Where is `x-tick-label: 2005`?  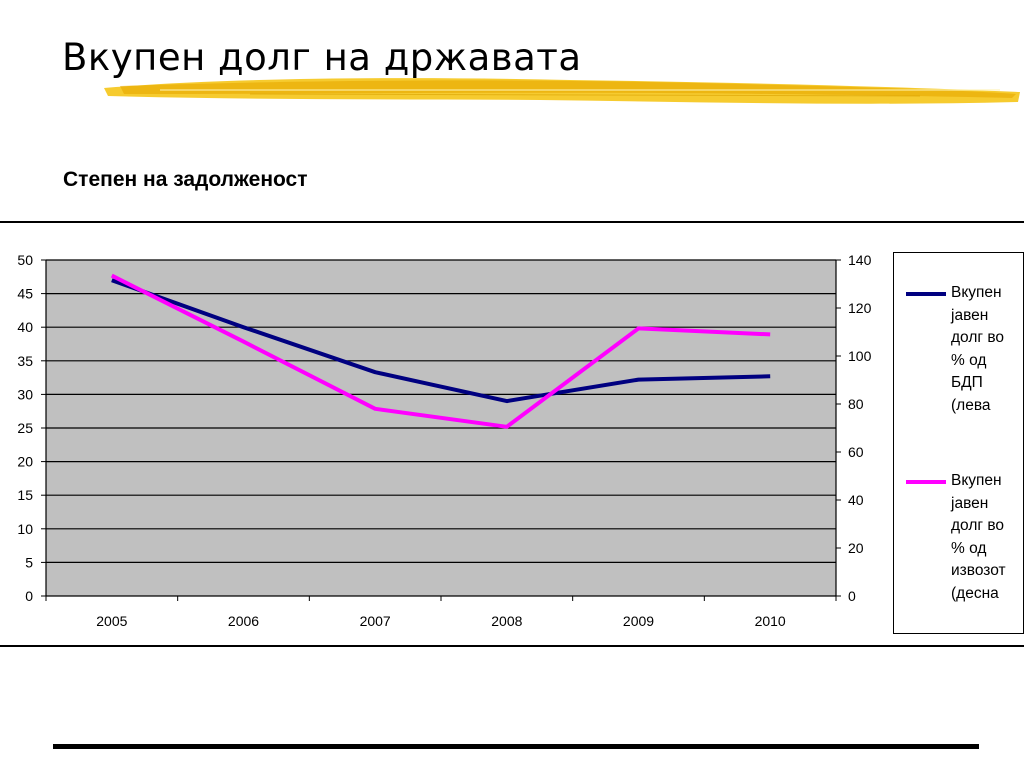
x-tick-label: 2005 is located at coordinates (111, 621).